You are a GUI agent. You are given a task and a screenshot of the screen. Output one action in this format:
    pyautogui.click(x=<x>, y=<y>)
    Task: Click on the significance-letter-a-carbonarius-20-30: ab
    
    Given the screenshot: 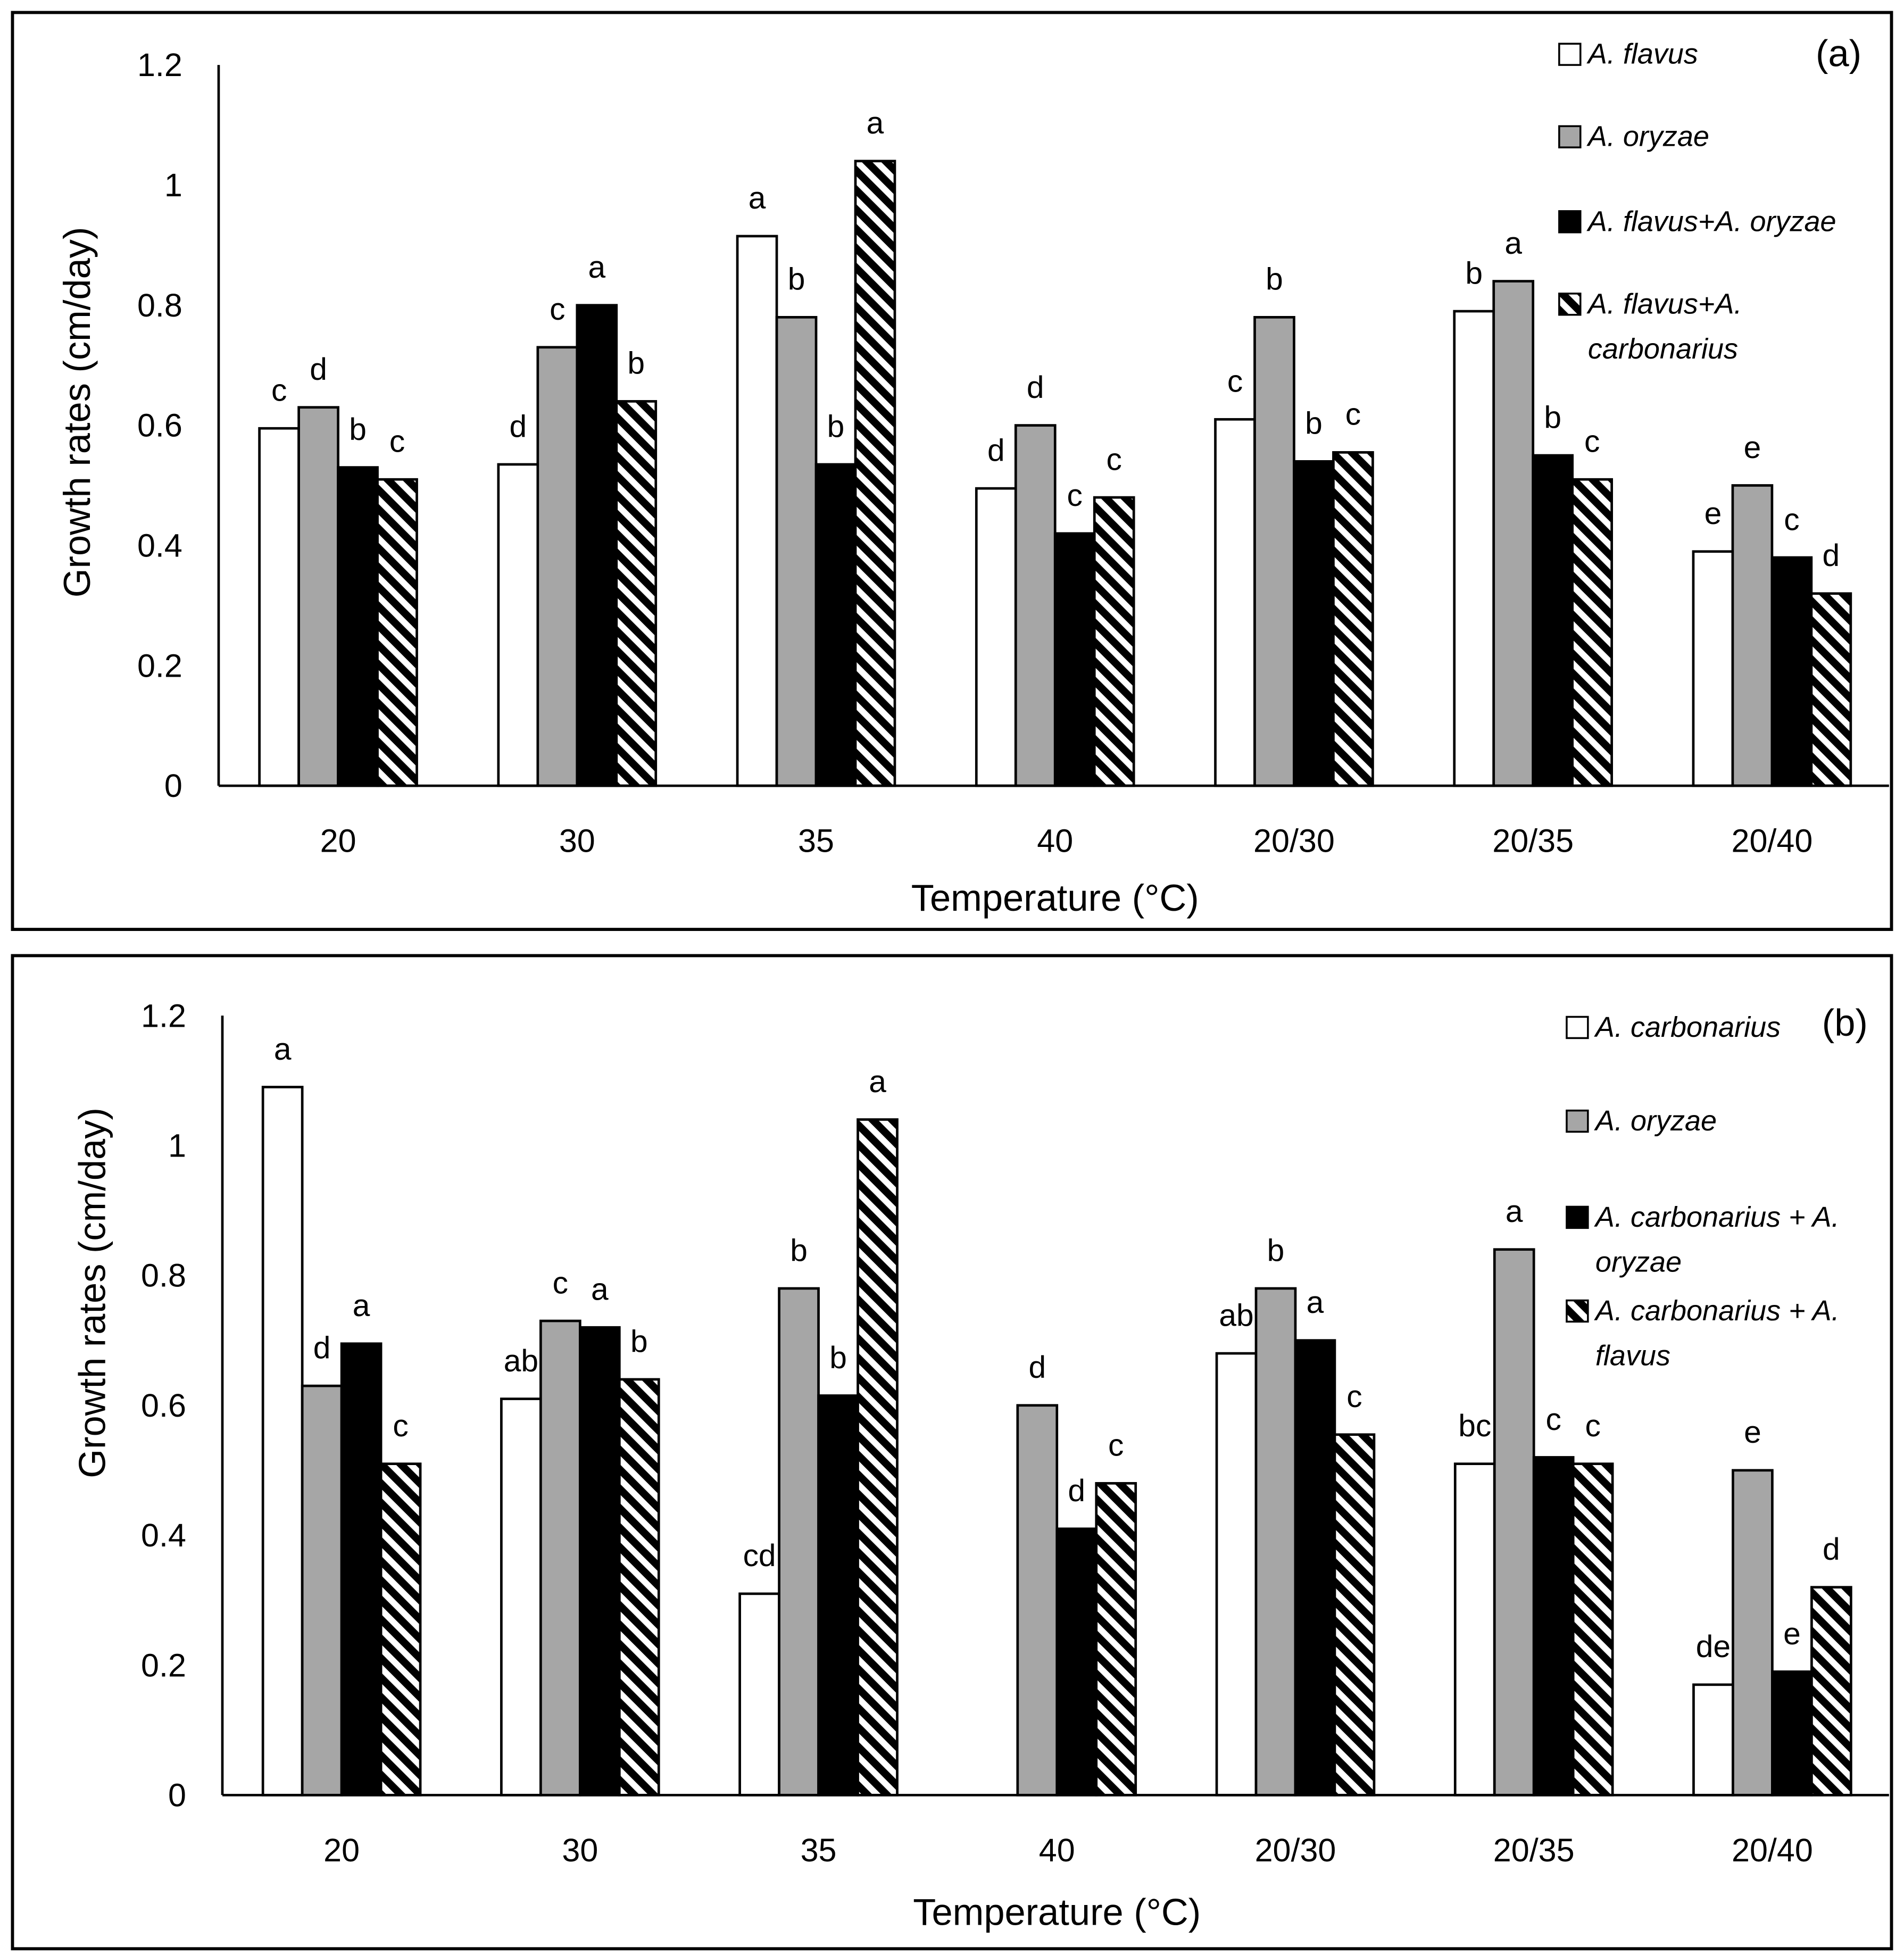 What is the action you would take?
    pyautogui.click(x=1236, y=1316)
    